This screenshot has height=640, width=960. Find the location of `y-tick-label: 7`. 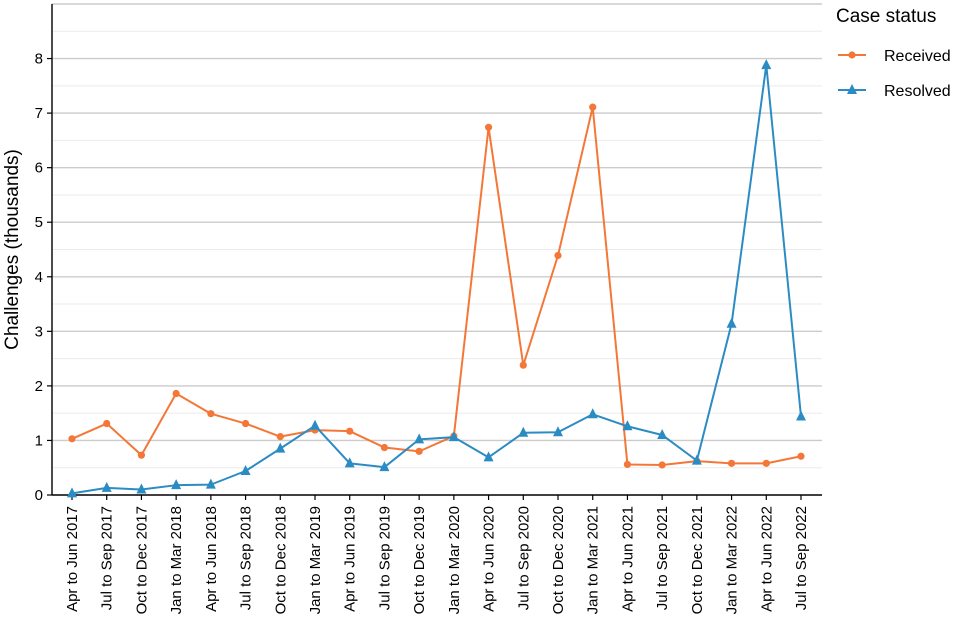

y-tick-label: 7 is located at coordinates (39, 113).